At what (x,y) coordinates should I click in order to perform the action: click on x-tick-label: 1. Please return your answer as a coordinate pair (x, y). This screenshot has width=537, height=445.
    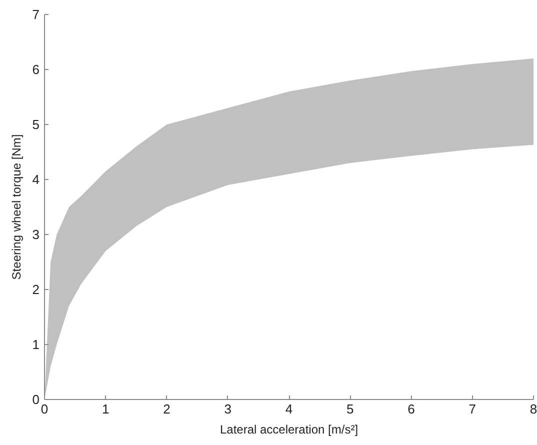
    Looking at the image, I should click on (106, 409).